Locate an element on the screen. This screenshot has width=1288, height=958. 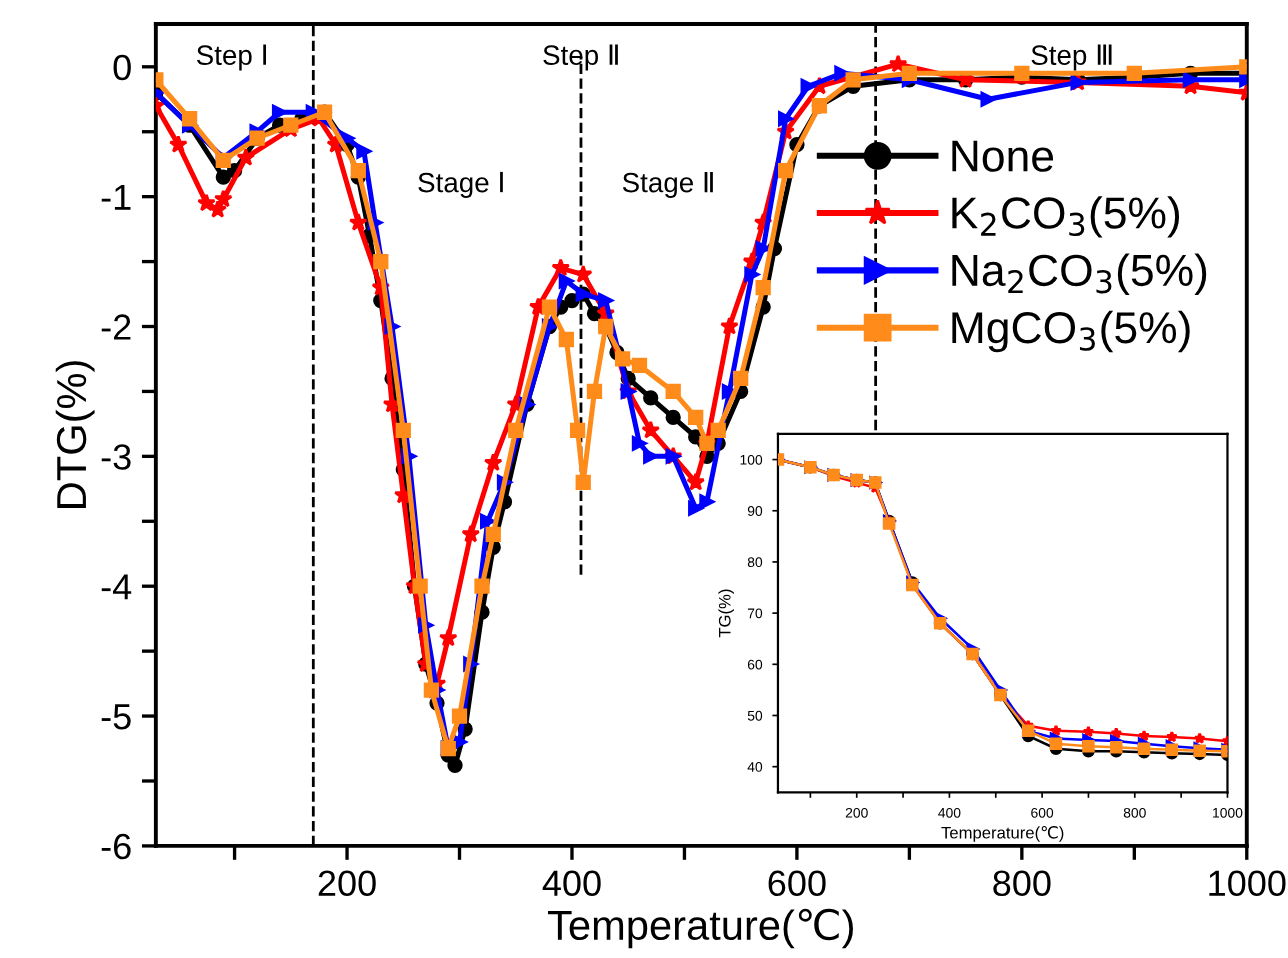
y-tick-label: 0 is located at coordinates (122, 67).